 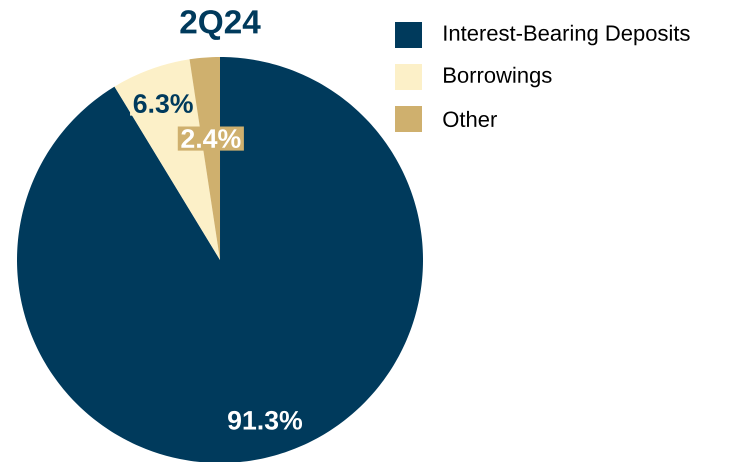 What do you see at coordinates (470, 119) in the screenshot?
I see `legend-label: Other` at bounding box center [470, 119].